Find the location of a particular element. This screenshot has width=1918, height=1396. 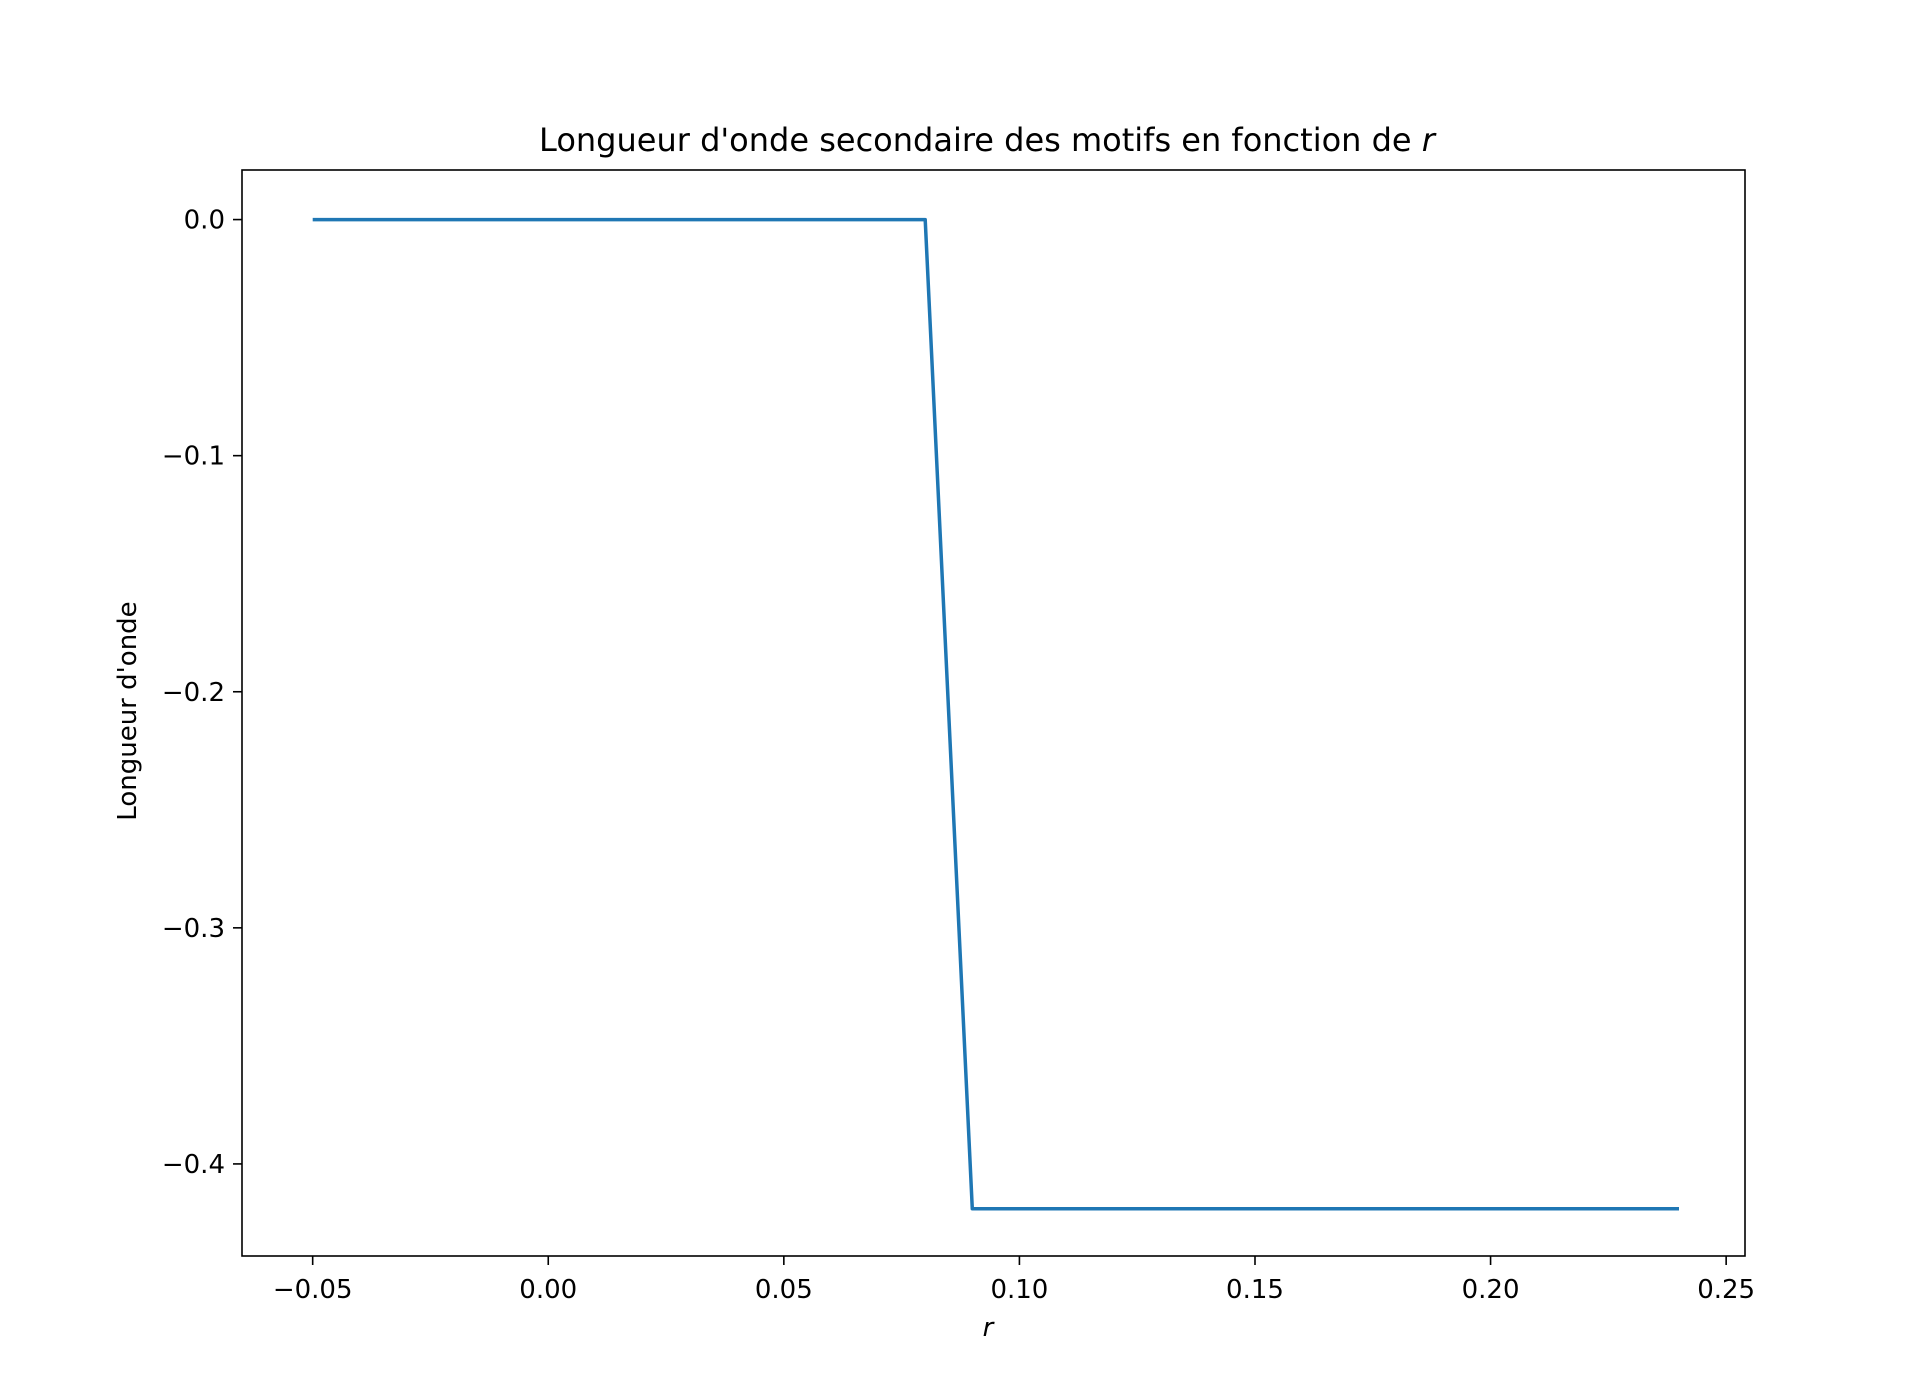

x-tick-label: 0.20 is located at coordinates (1491, 1290).